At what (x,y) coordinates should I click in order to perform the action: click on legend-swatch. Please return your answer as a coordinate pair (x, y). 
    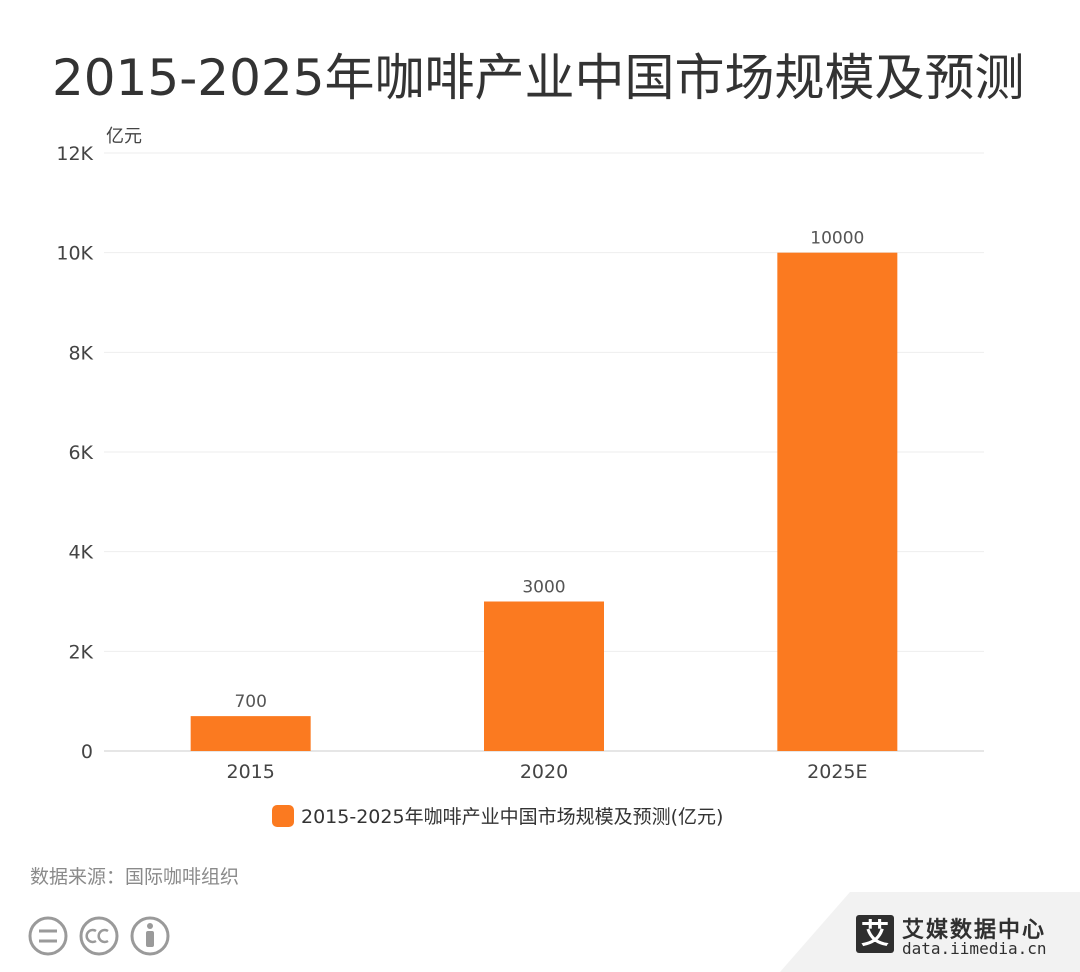
    Looking at the image, I should click on (283, 816).